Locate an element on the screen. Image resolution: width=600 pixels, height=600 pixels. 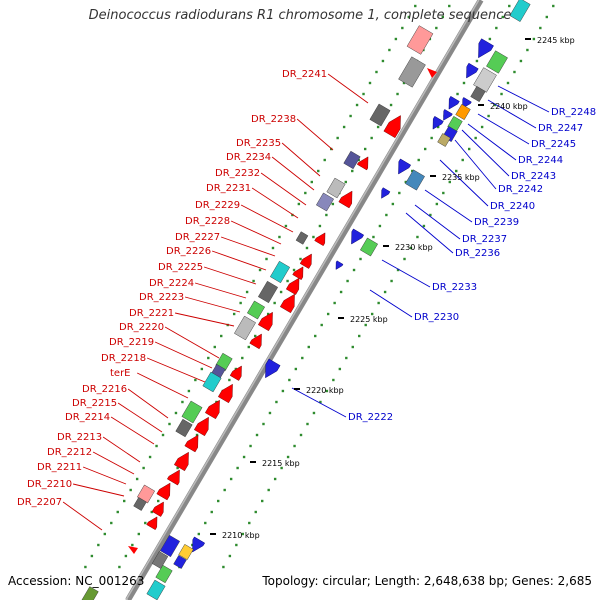
forward-gene-label: DR_2227 is located at coordinates (197, 237).